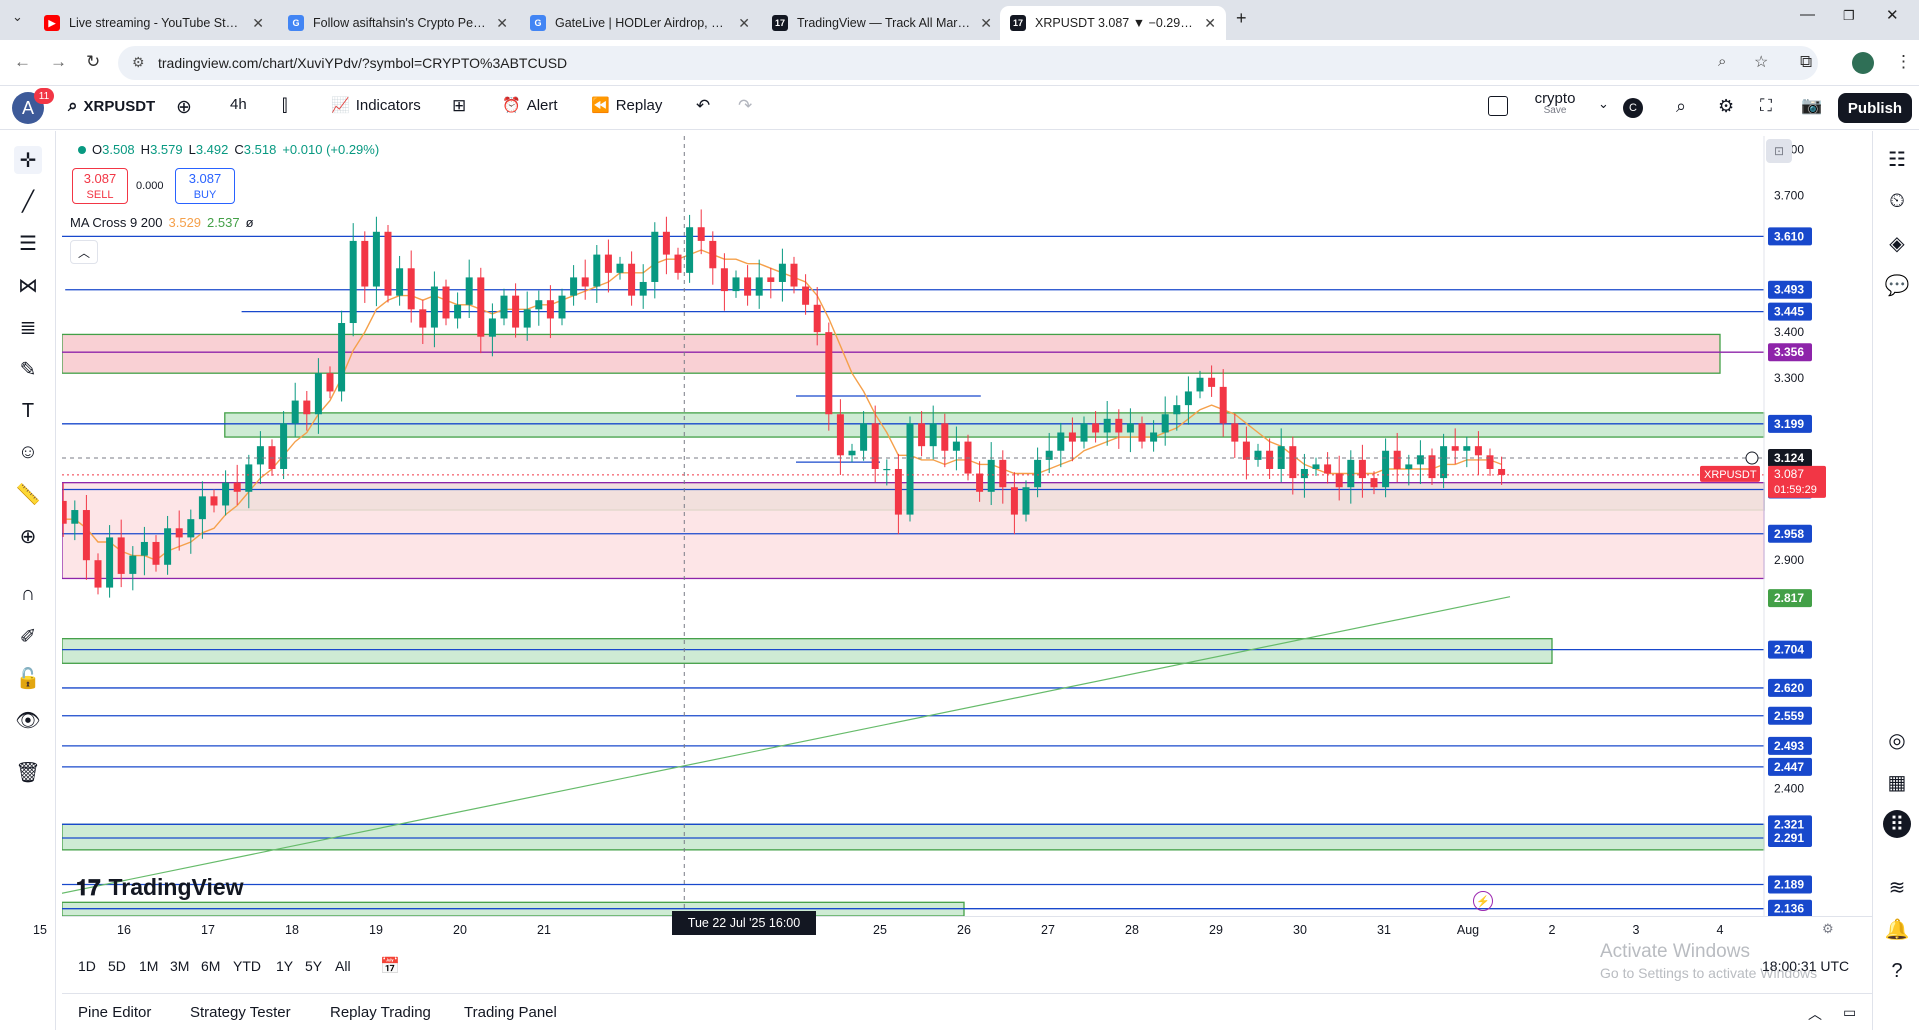 The width and height of the screenshot is (1919, 1030). Describe the element at coordinates (1897, 970) in the screenshot. I see `help-icon: ?` at that location.